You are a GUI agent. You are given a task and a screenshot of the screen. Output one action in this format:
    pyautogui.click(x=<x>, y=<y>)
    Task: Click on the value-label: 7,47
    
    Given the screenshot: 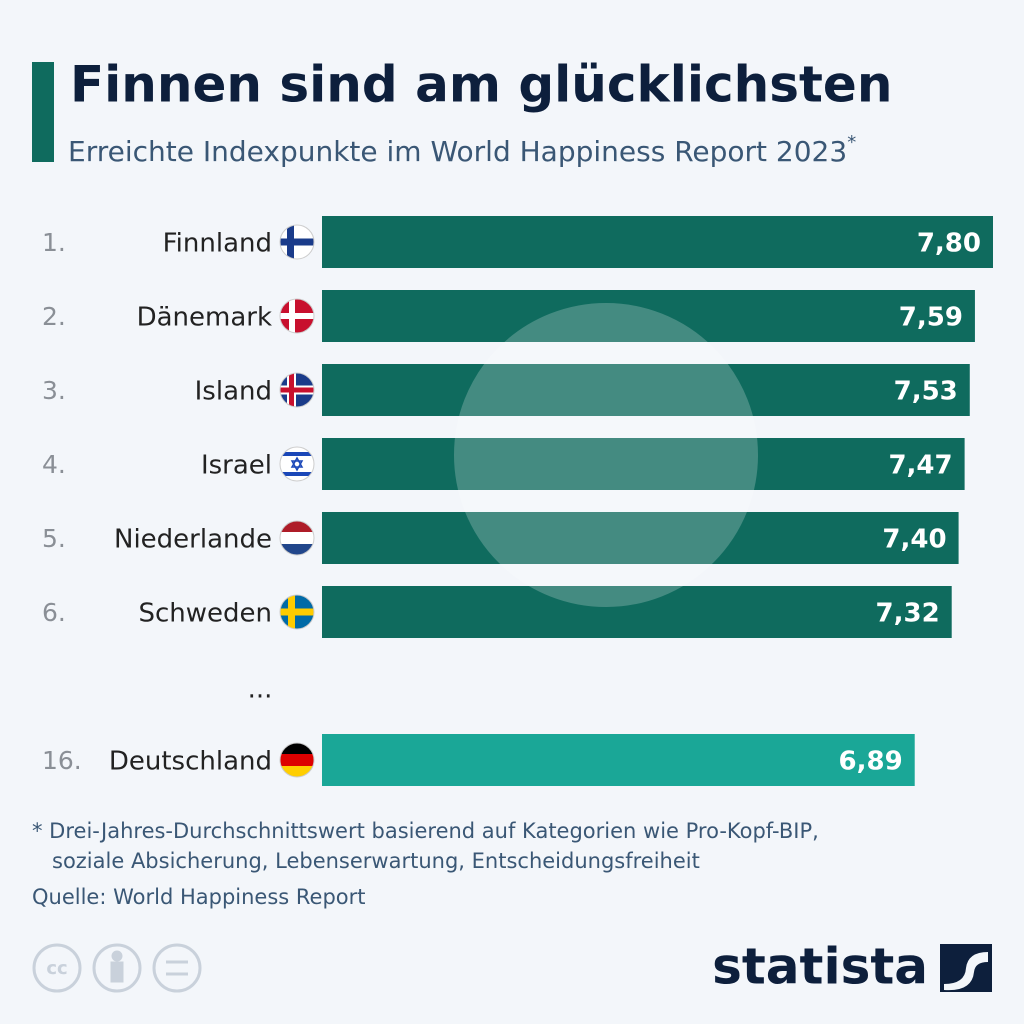 What is the action you would take?
    pyautogui.click(x=920, y=466)
    